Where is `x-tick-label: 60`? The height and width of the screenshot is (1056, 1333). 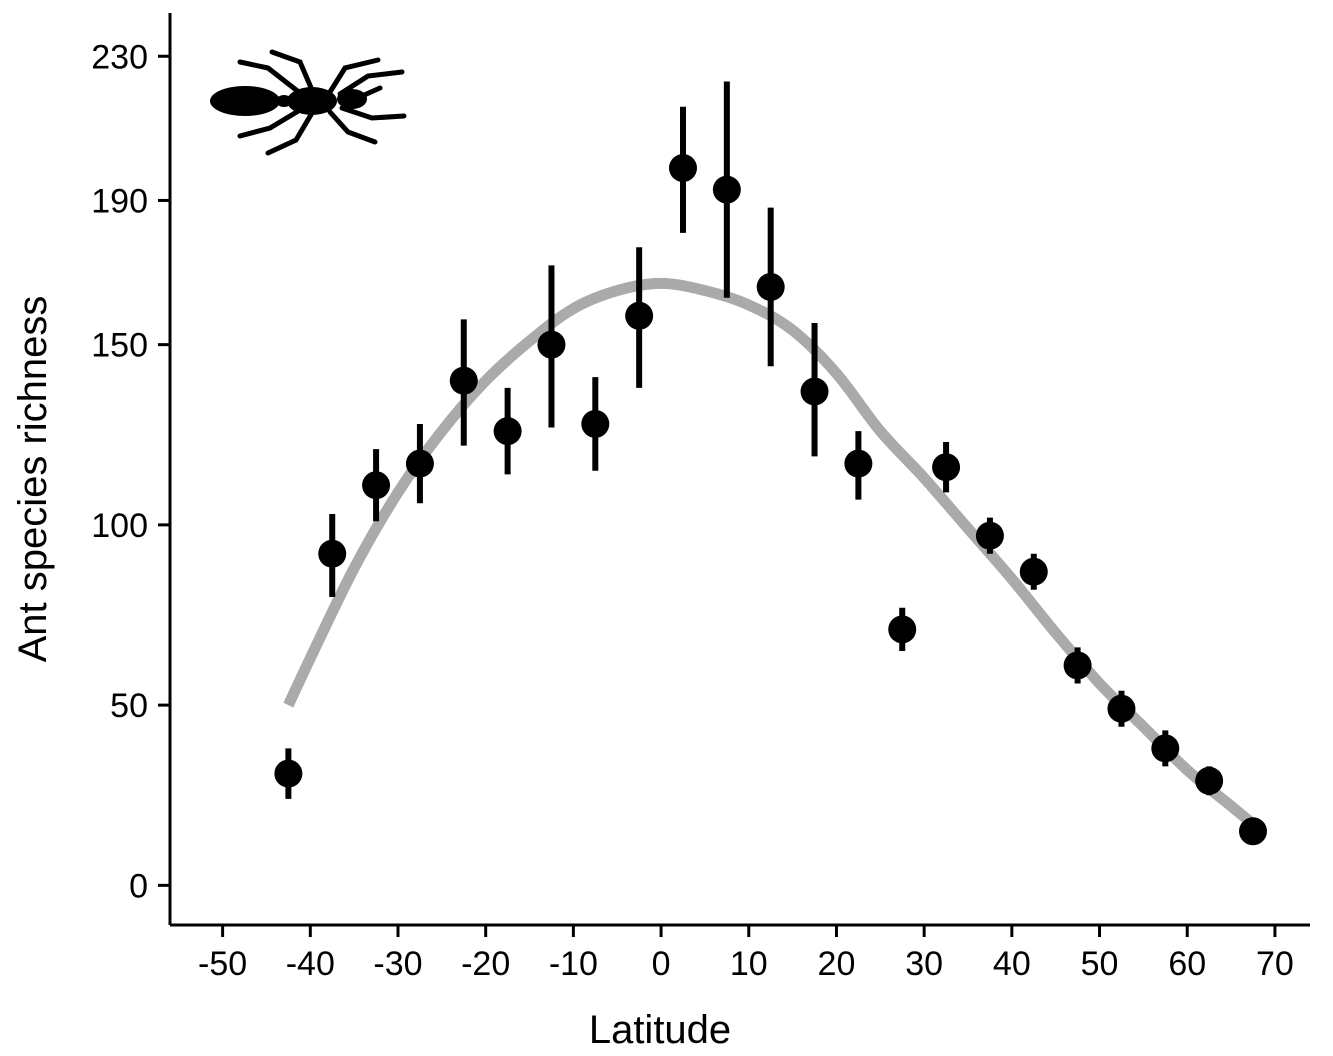 x-tick-label: 60 is located at coordinates (1187, 964).